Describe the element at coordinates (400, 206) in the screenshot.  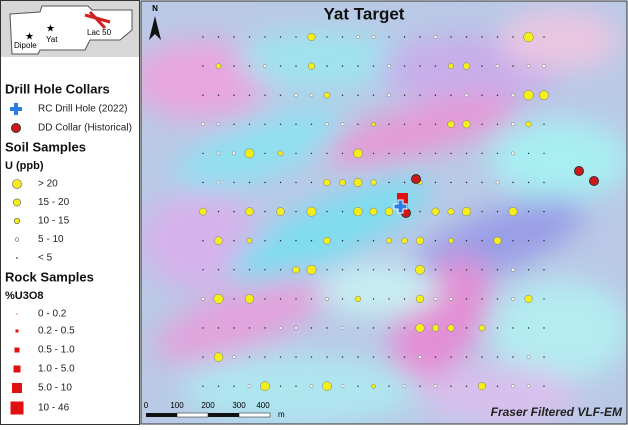
I see `rc-drill-hole` at that location.